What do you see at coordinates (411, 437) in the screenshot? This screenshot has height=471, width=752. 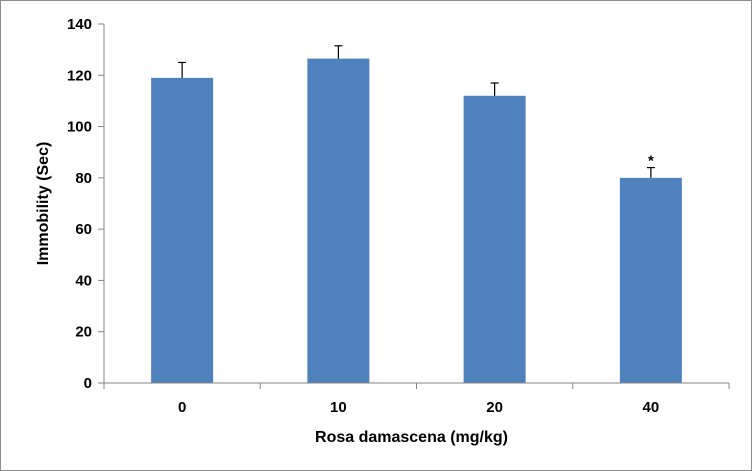 I see `x-axis-title: Rosa damascena (mg/kg)` at bounding box center [411, 437].